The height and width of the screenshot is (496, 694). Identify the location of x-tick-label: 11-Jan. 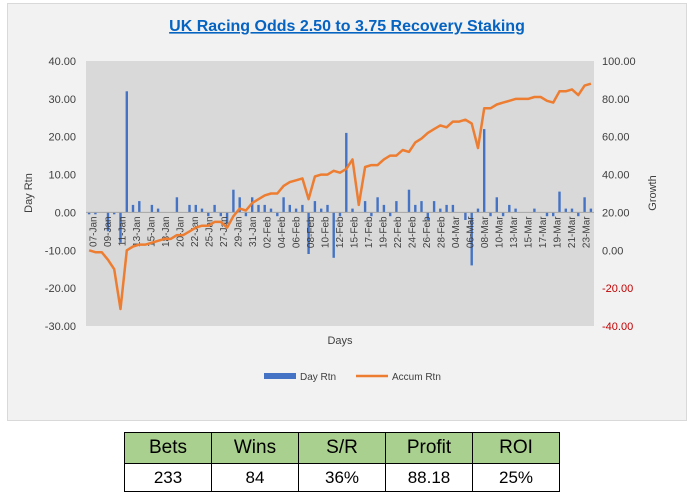
(122, 231).